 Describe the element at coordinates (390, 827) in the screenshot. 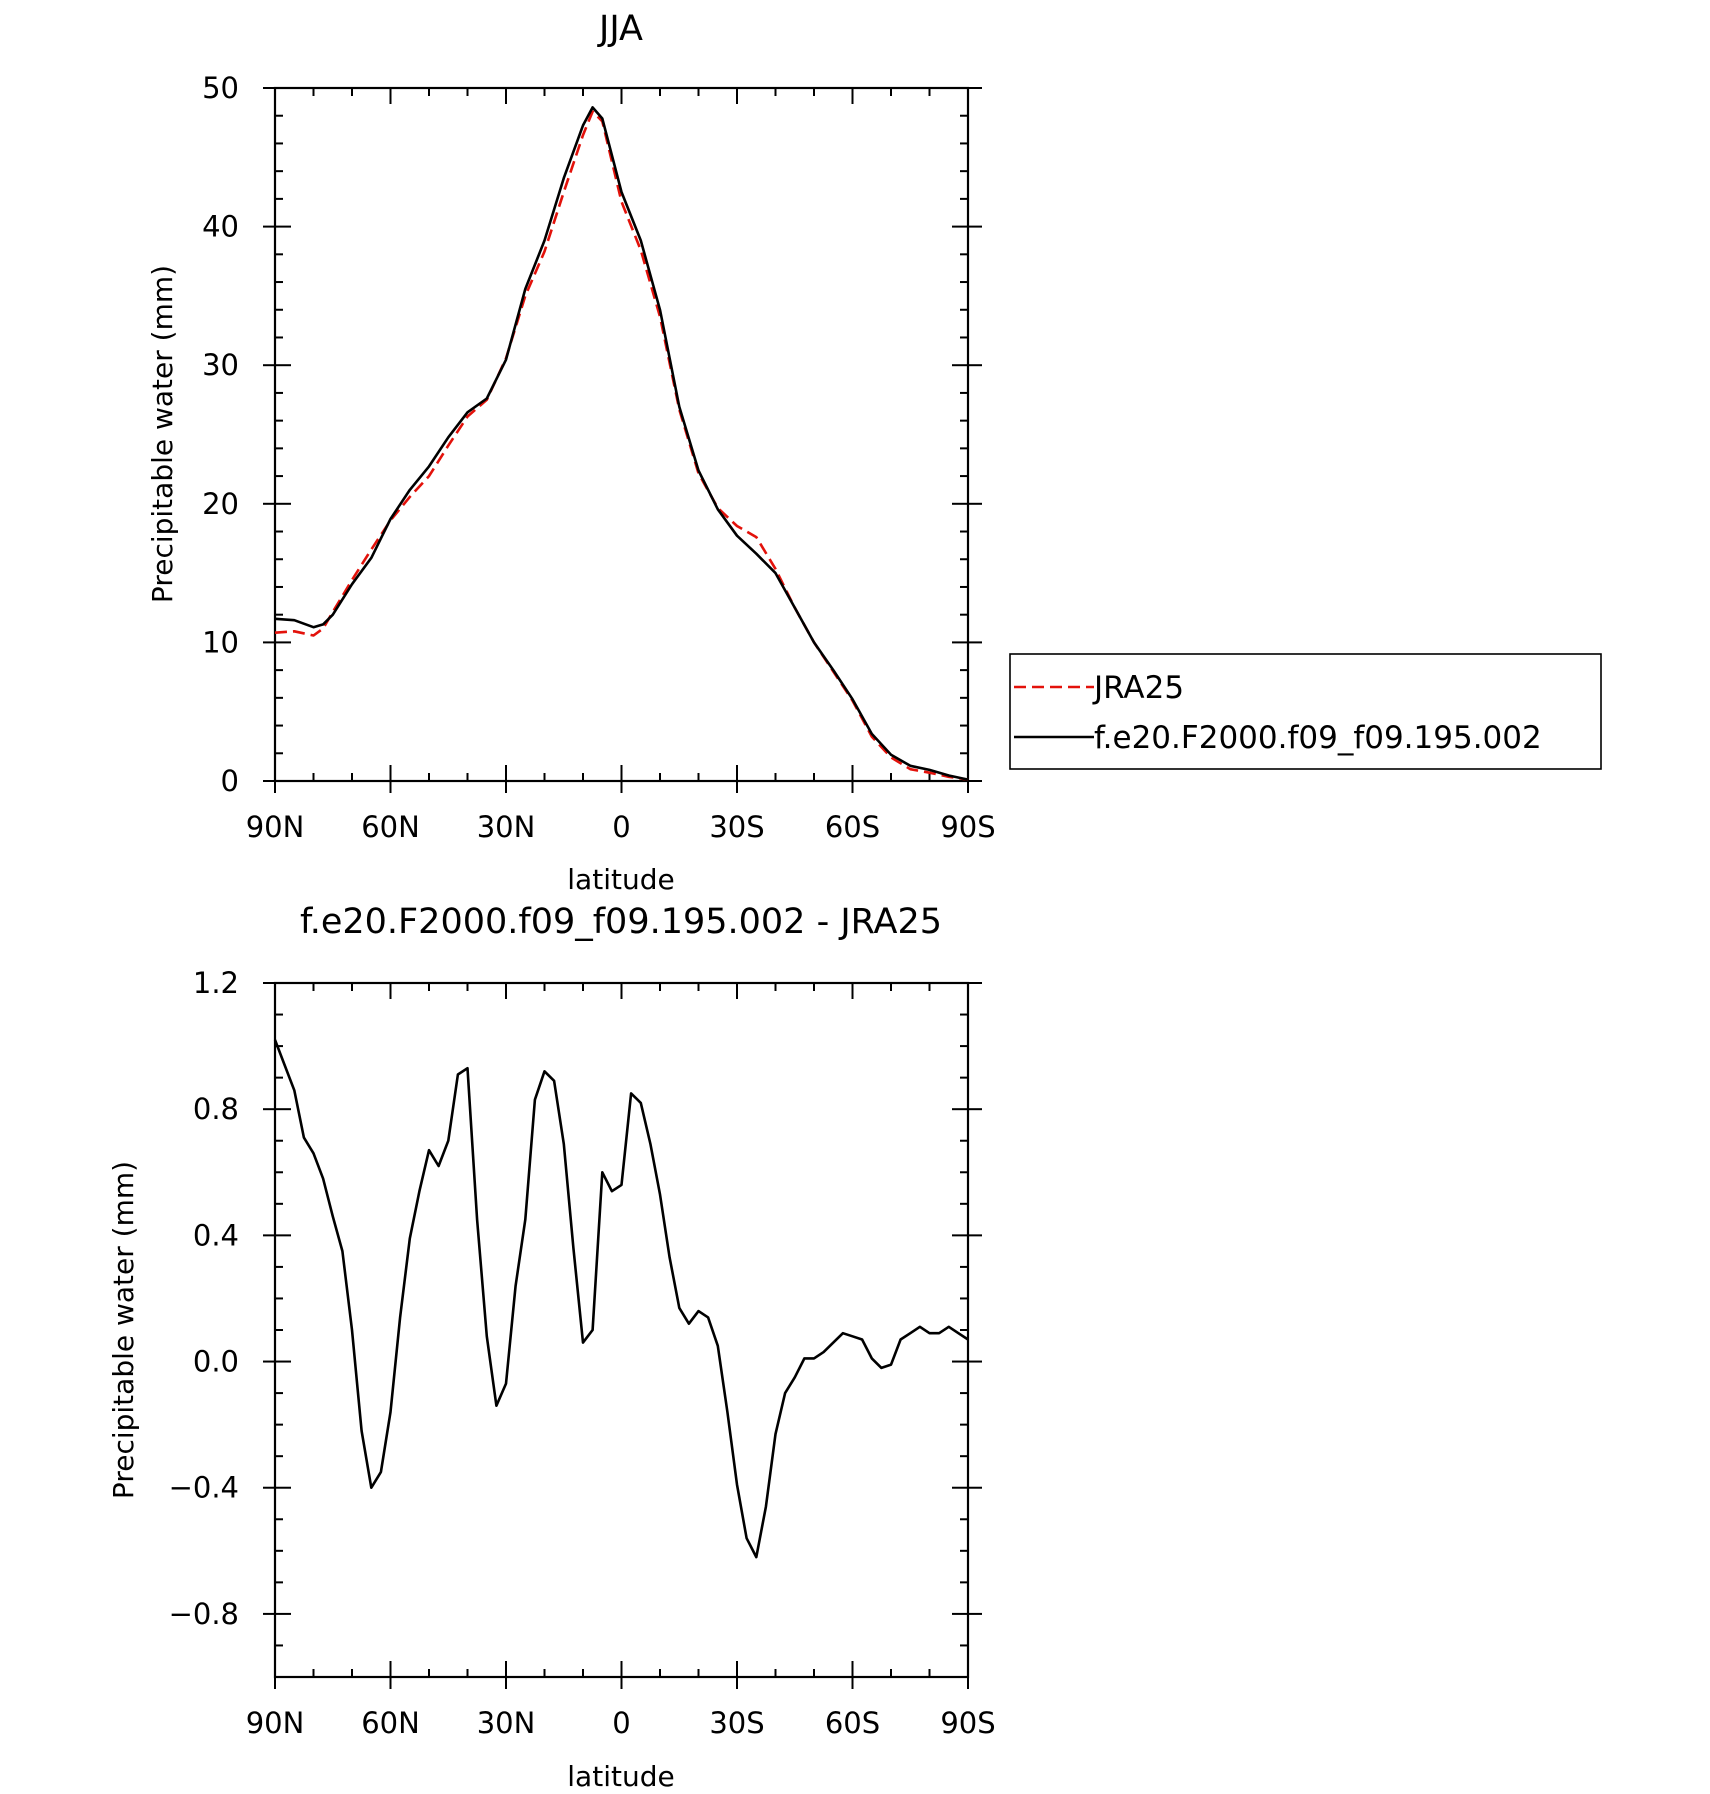

I see `top-x-tick-label: 60N` at that location.